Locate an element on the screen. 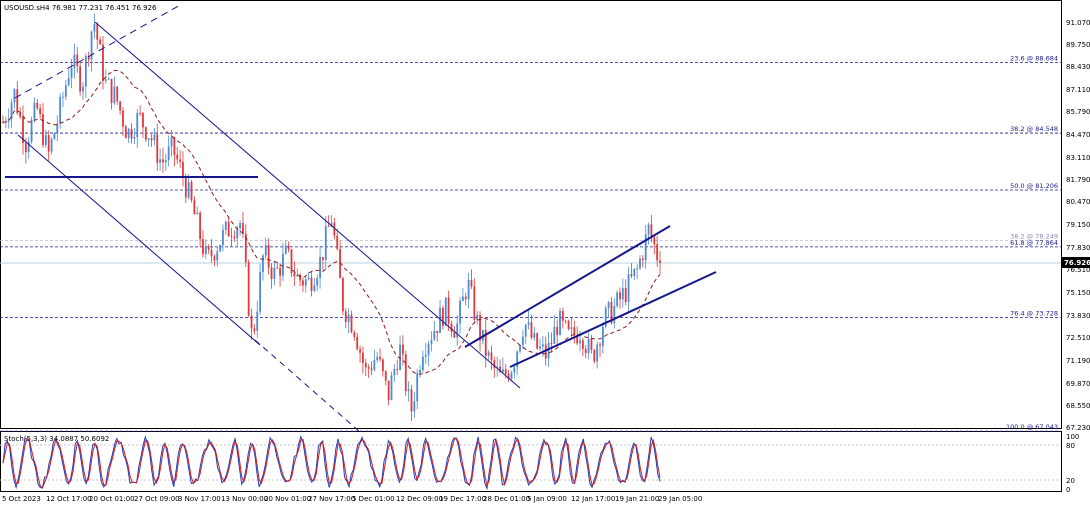  stoch-label: Stoch(5,3,3) 34.0887 50.6092 is located at coordinates (56, 439).